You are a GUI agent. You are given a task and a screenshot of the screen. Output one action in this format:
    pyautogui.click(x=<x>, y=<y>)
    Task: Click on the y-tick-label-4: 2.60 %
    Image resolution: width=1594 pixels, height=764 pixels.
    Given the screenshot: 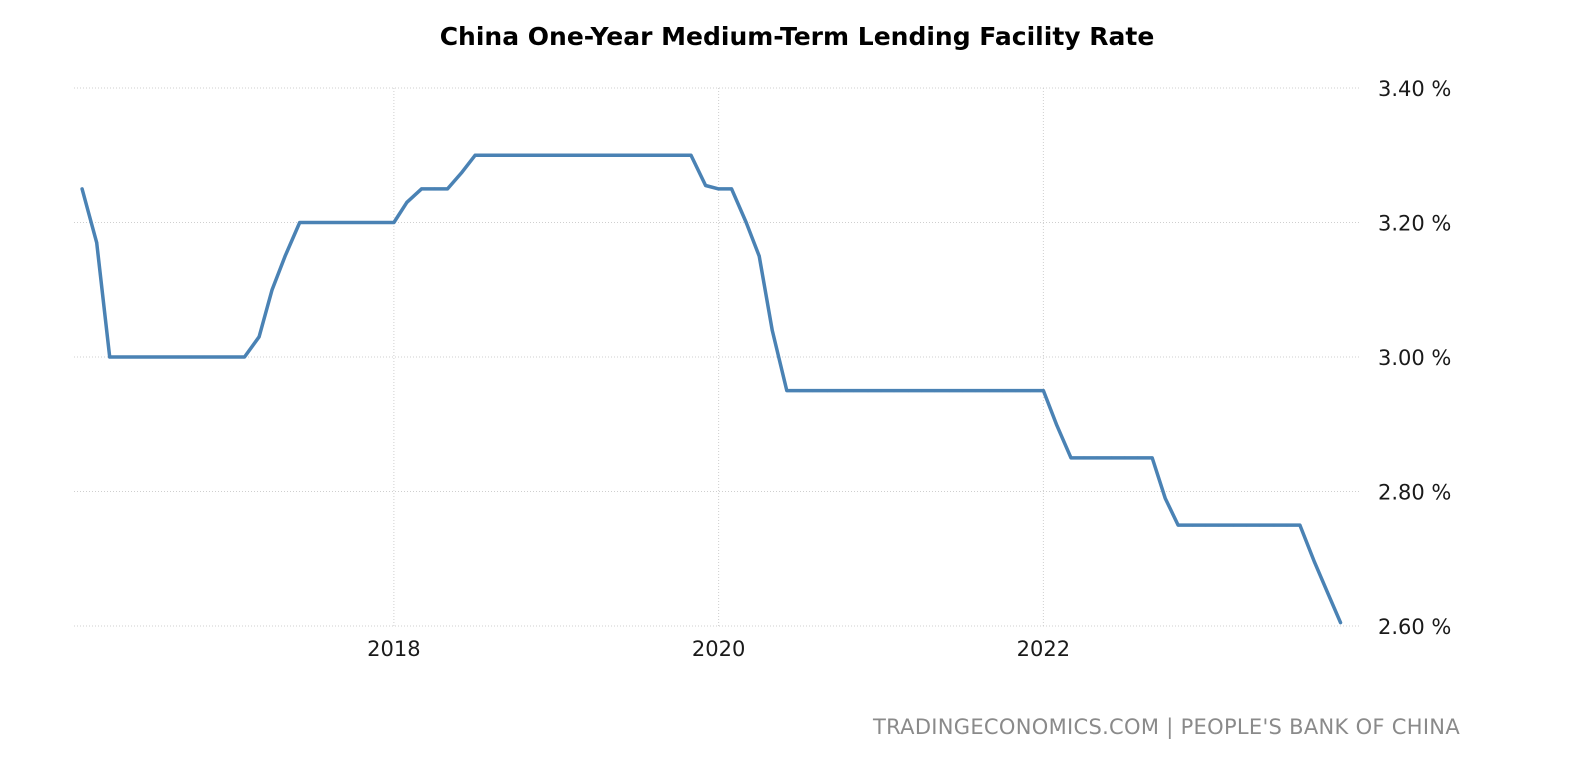 What is the action you would take?
    pyautogui.click(x=1414, y=627)
    